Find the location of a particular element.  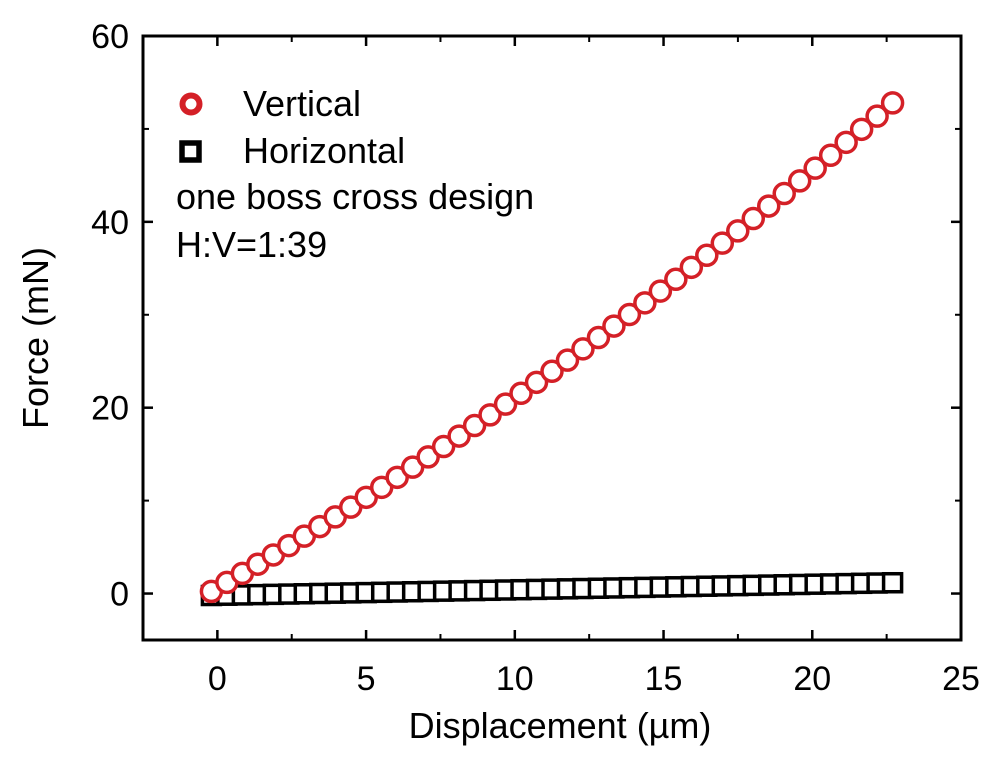

y-tick-label: 40 is located at coordinates (110, 223).